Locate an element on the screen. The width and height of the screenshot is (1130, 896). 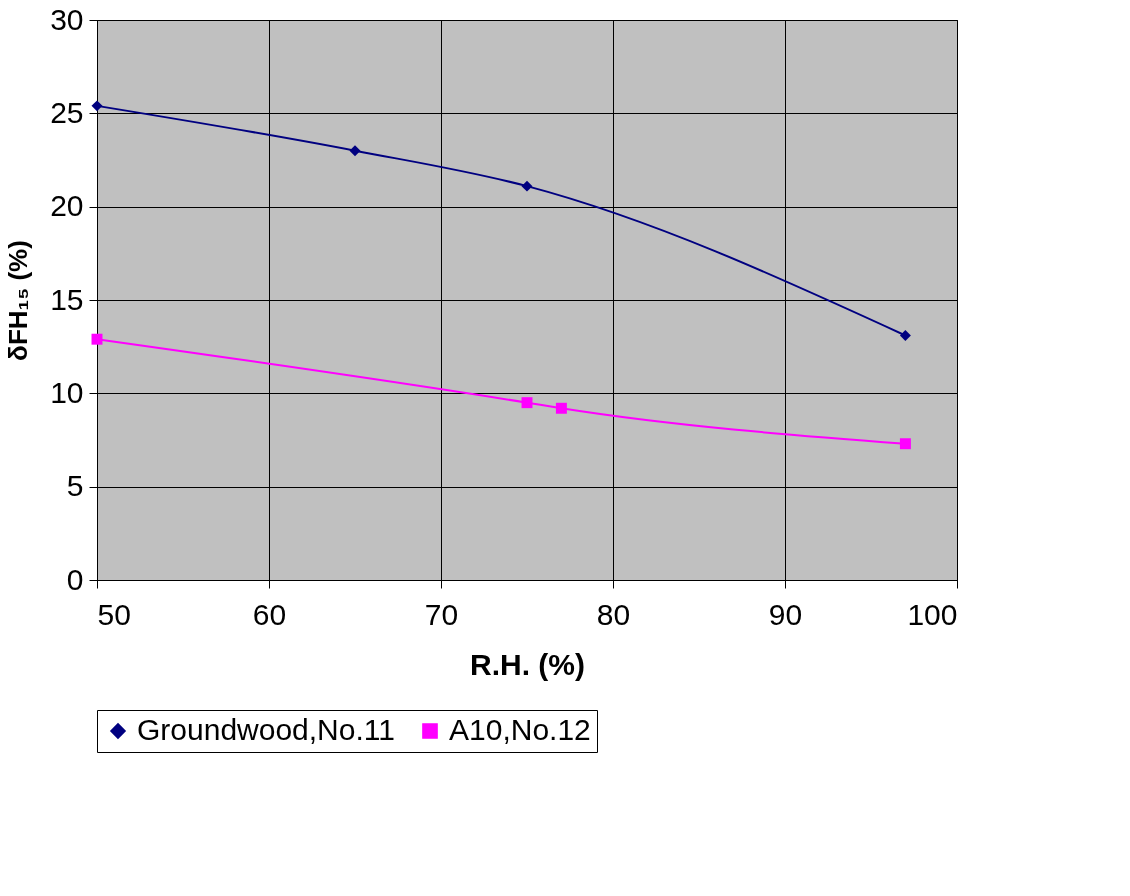
y-tick-label: 10 is located at coordinates (67, 392).